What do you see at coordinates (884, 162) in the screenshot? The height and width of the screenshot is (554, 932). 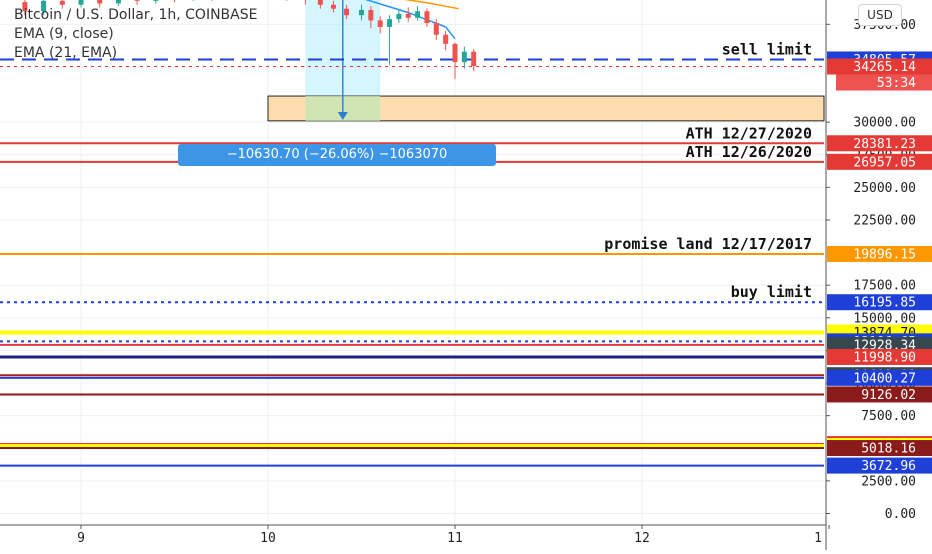 I see `price-tag-label: 26957.05` at bounding box center [884, 162].